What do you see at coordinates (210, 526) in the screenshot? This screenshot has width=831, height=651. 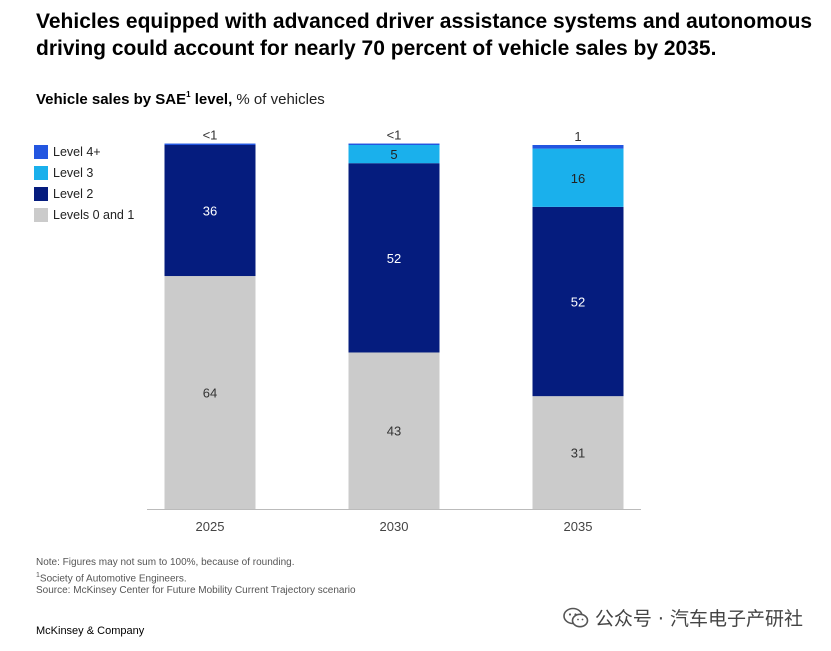 I see `x-tick-label: 2025` at bounding box center [210, 526].